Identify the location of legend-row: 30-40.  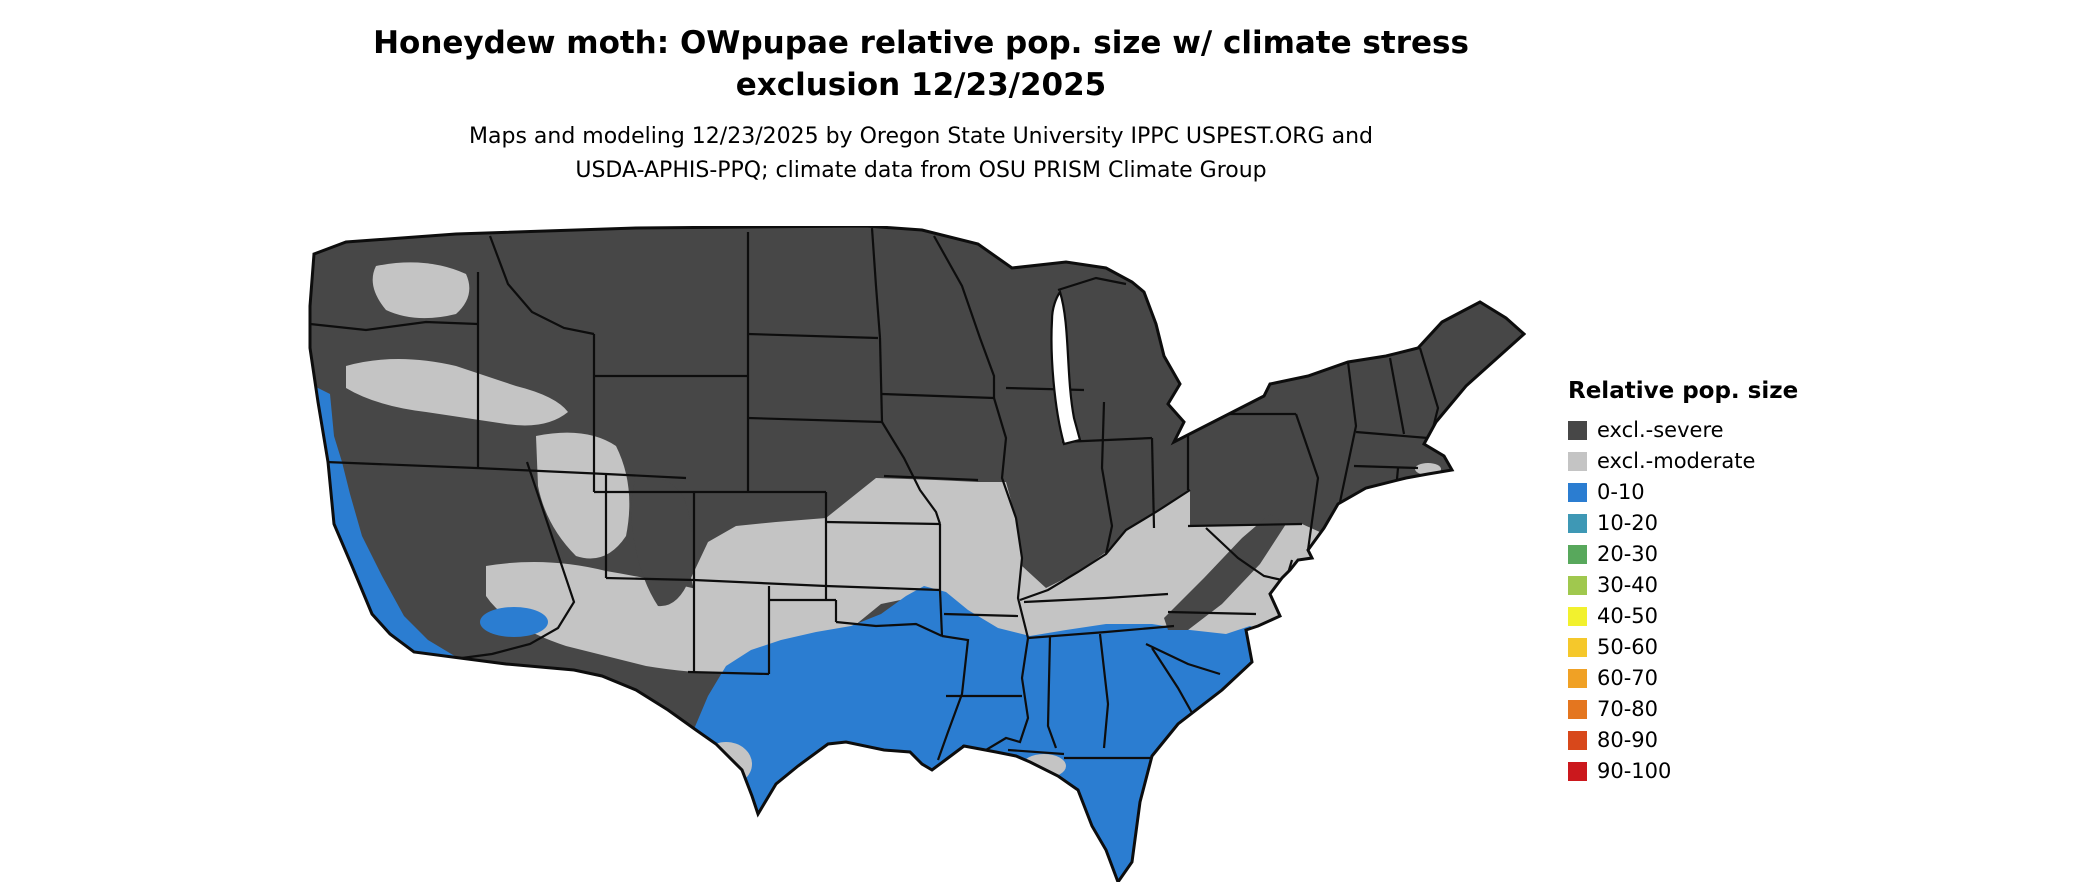
(1683, 585).